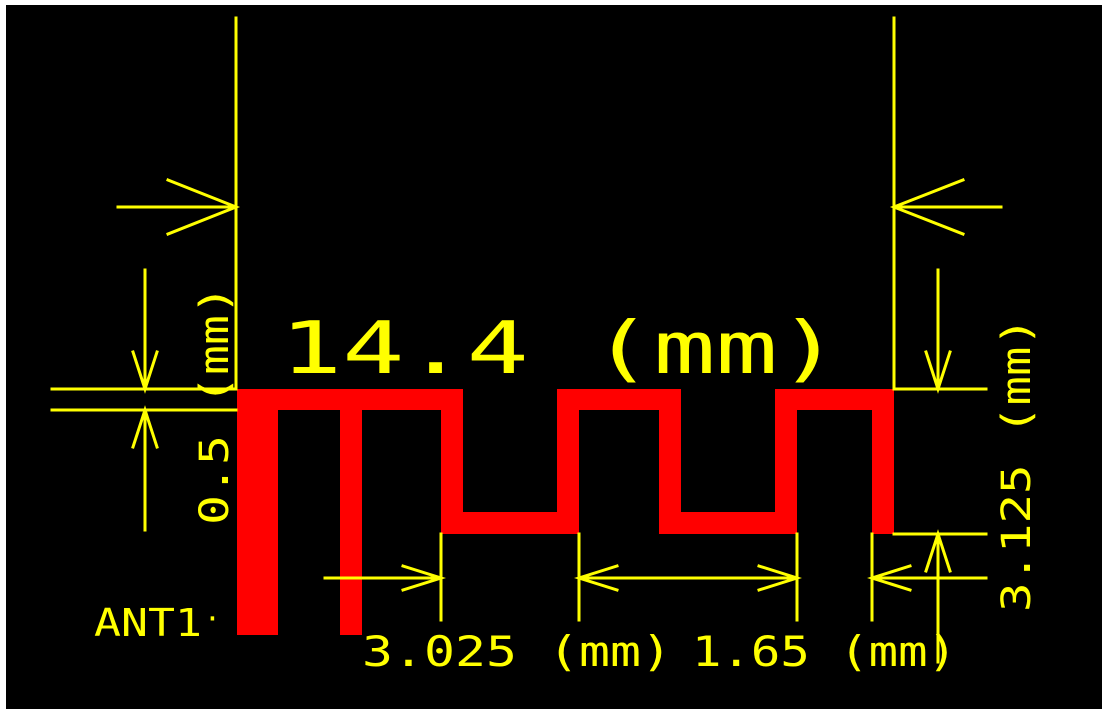 The image size is (1108, 715). Describe the element at coordinates (145, 427) in the screenshot. I see `trace-width-arrow-up-head` at that location.